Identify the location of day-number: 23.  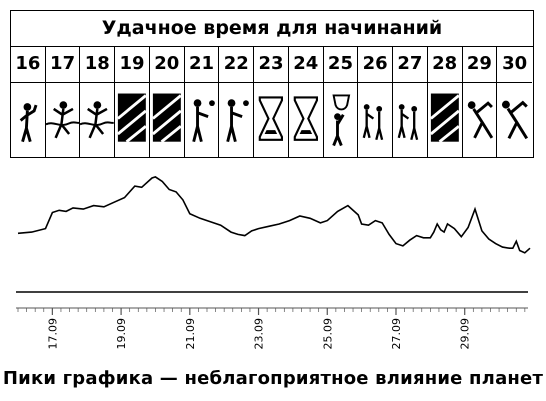
(271, 64).